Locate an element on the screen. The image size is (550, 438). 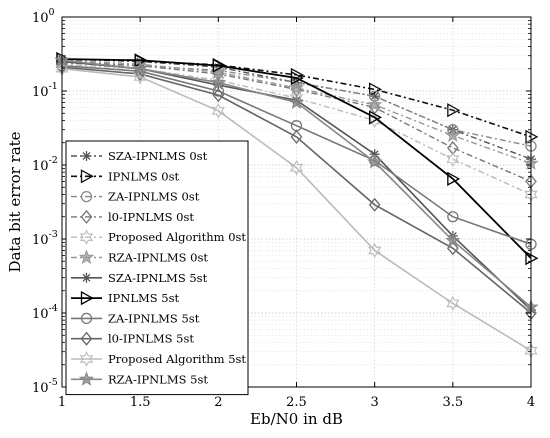
legend-item: ZA-IPNLMS 0st is located at coordinates (135, 197).